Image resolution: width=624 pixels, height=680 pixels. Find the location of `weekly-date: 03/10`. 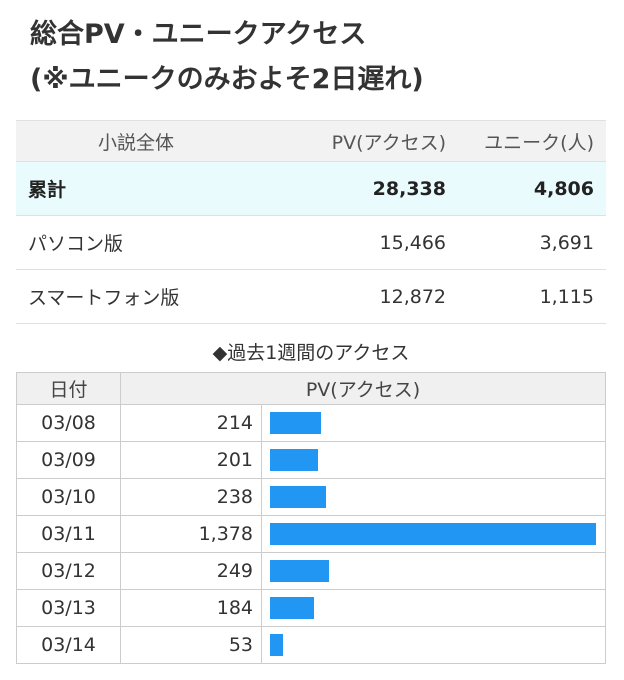

weekly-date: 03/10 is located at coordinates (68, 497).